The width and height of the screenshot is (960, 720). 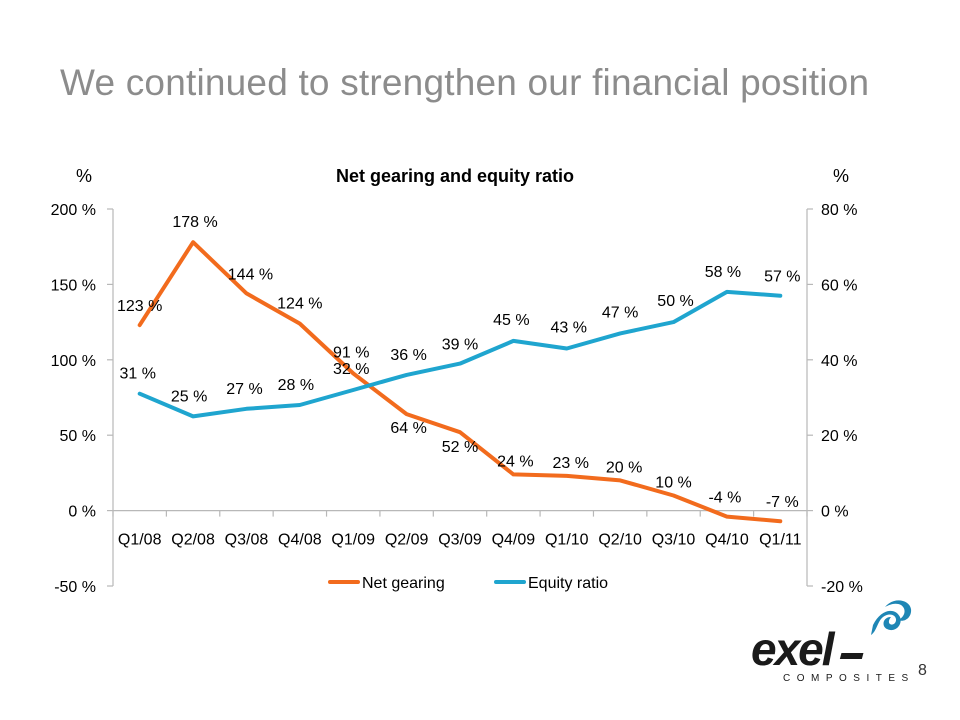 I want to click on logo-underline, so click(x=851, y=656).